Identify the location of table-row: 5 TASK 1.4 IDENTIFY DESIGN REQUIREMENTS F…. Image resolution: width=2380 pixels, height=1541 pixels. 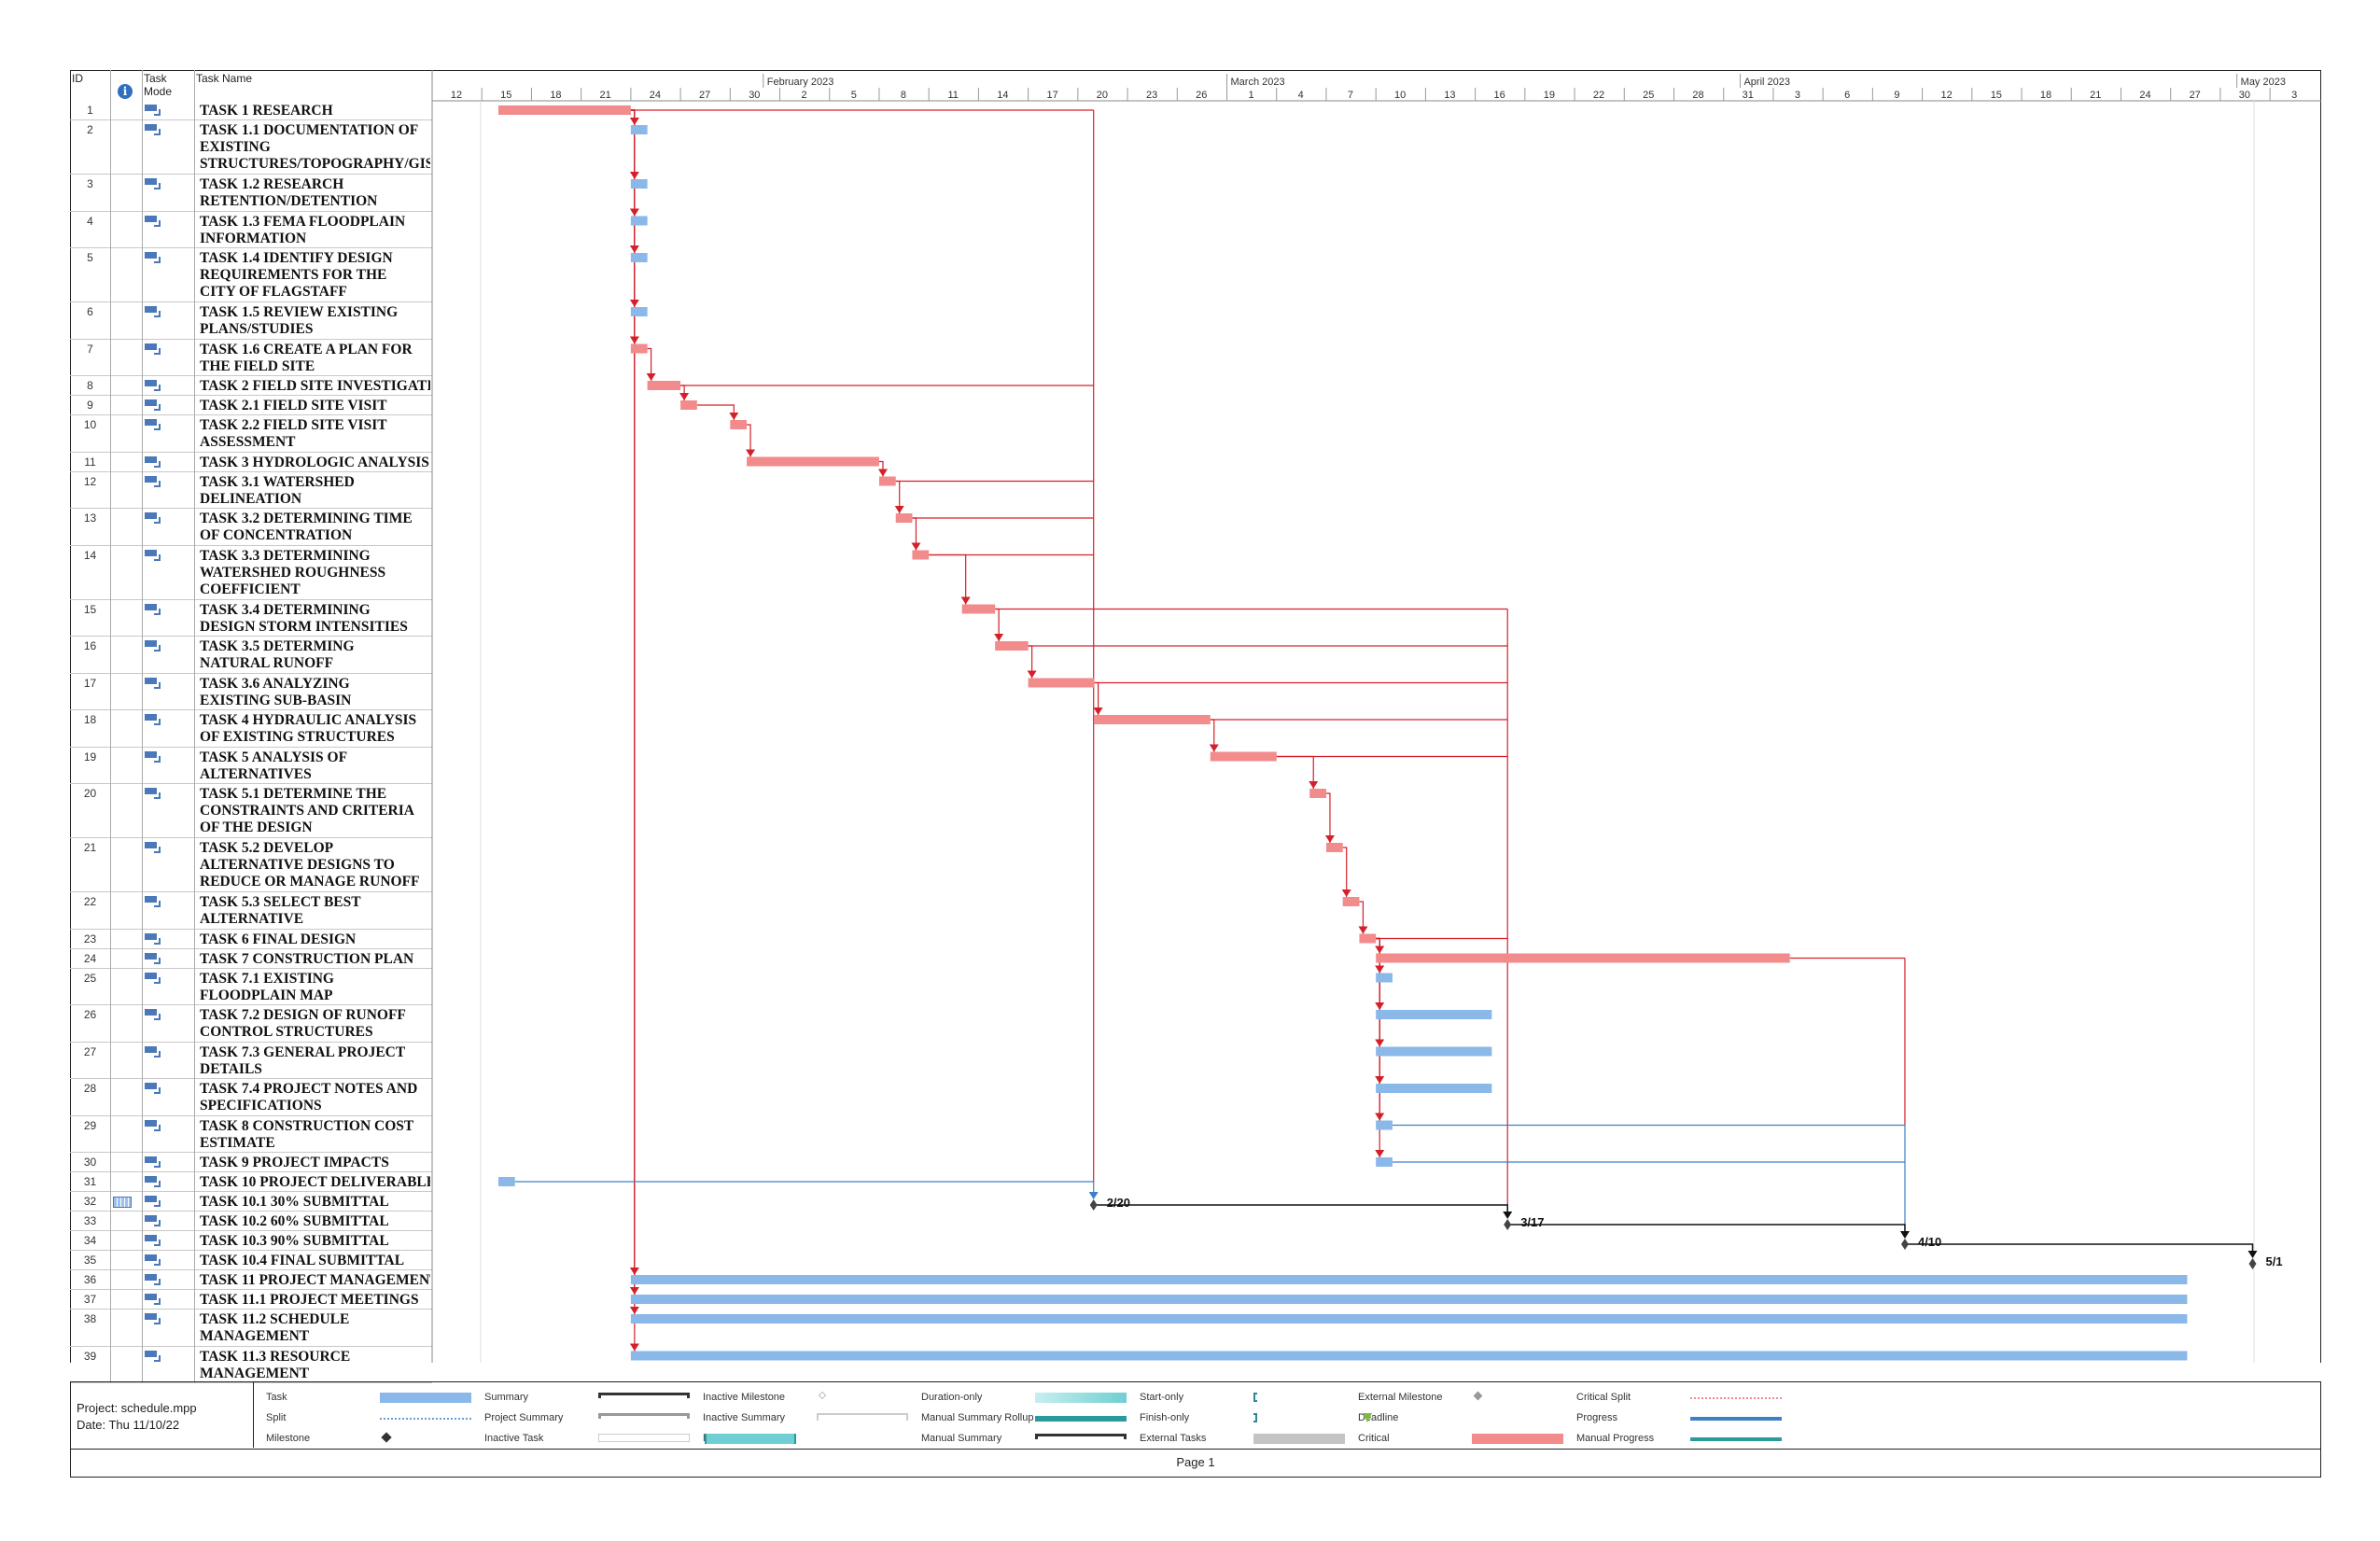
(251, 275).